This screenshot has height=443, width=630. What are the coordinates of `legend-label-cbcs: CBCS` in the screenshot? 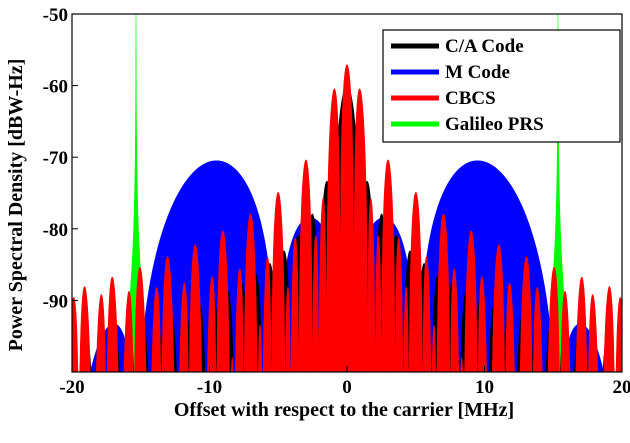 It's located at (470, 98).